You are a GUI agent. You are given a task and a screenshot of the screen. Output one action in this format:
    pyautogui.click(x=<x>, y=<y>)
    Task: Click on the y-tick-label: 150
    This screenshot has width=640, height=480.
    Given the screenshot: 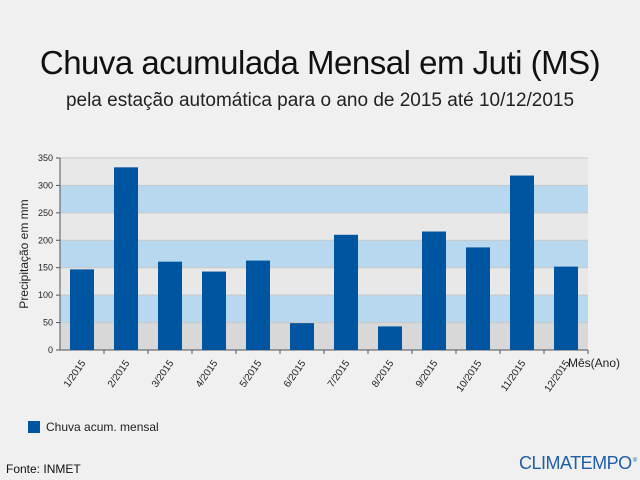 What is the action you would take?
    pyautogui.click(x=45, y=268)
    